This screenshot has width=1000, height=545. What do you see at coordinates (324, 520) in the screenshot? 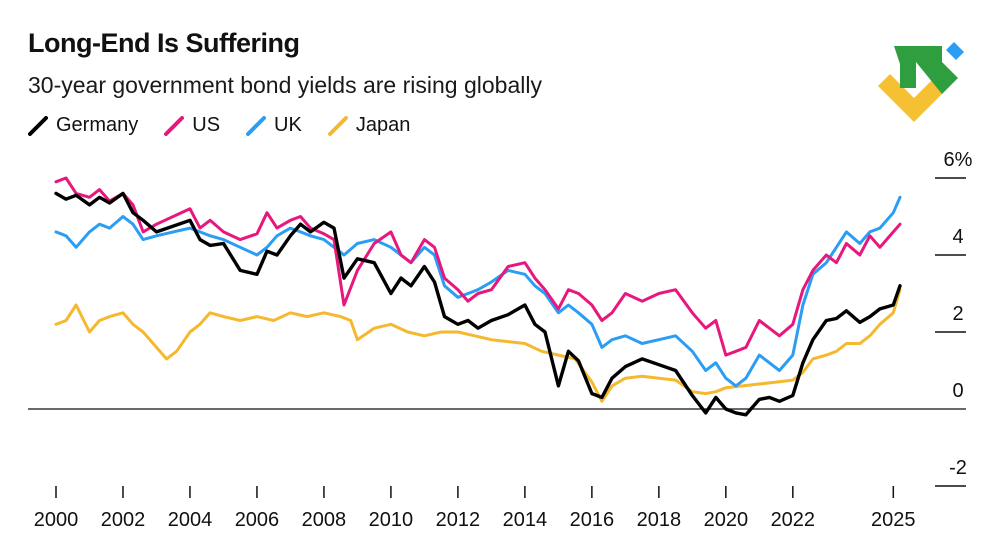
I see `x-tick-label: 2008` at bounding box center [324, 520].